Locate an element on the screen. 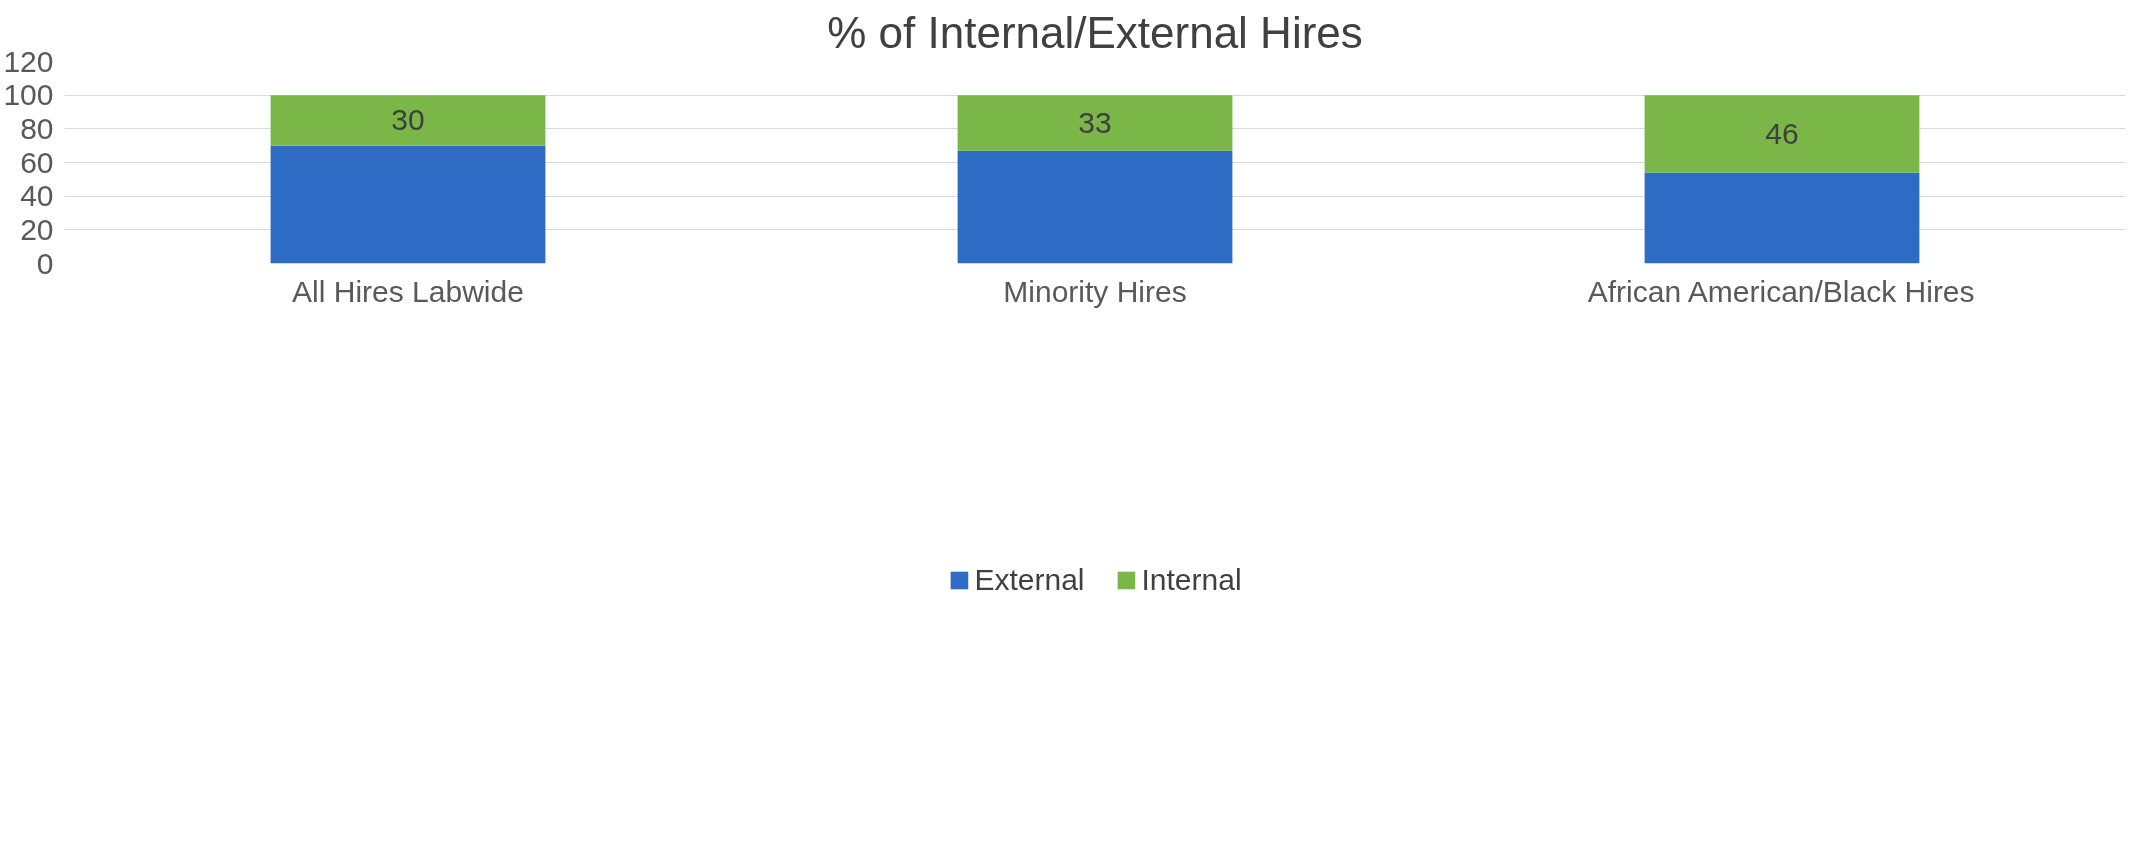 This screenshot has width=2146, height=841. data-label: 30 is located at coordinates (408, 120).